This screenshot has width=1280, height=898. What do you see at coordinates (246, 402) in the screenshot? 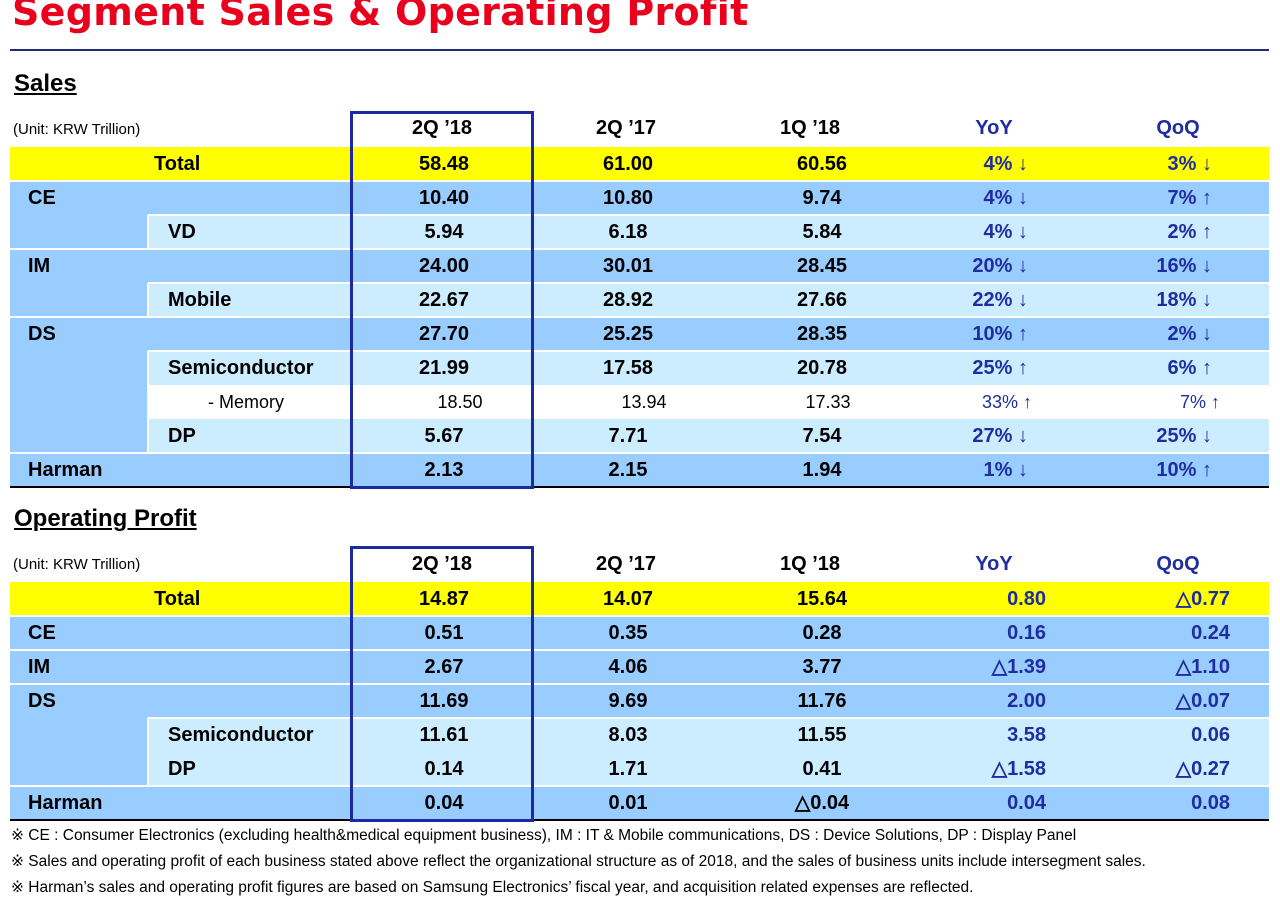
I see `row-label: - Memory` at bounding box center [246, 402].